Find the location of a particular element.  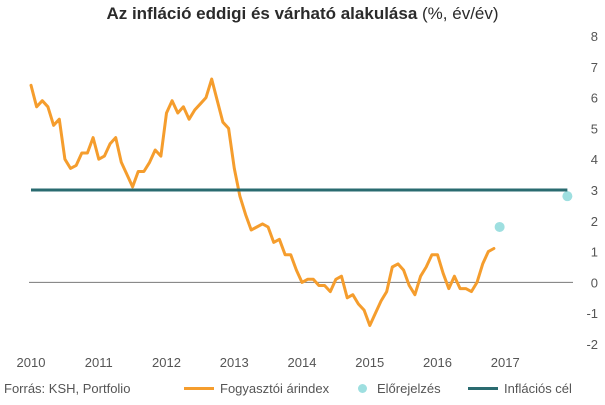

y-tick-label: 4 is located at coordinates (594, 159).